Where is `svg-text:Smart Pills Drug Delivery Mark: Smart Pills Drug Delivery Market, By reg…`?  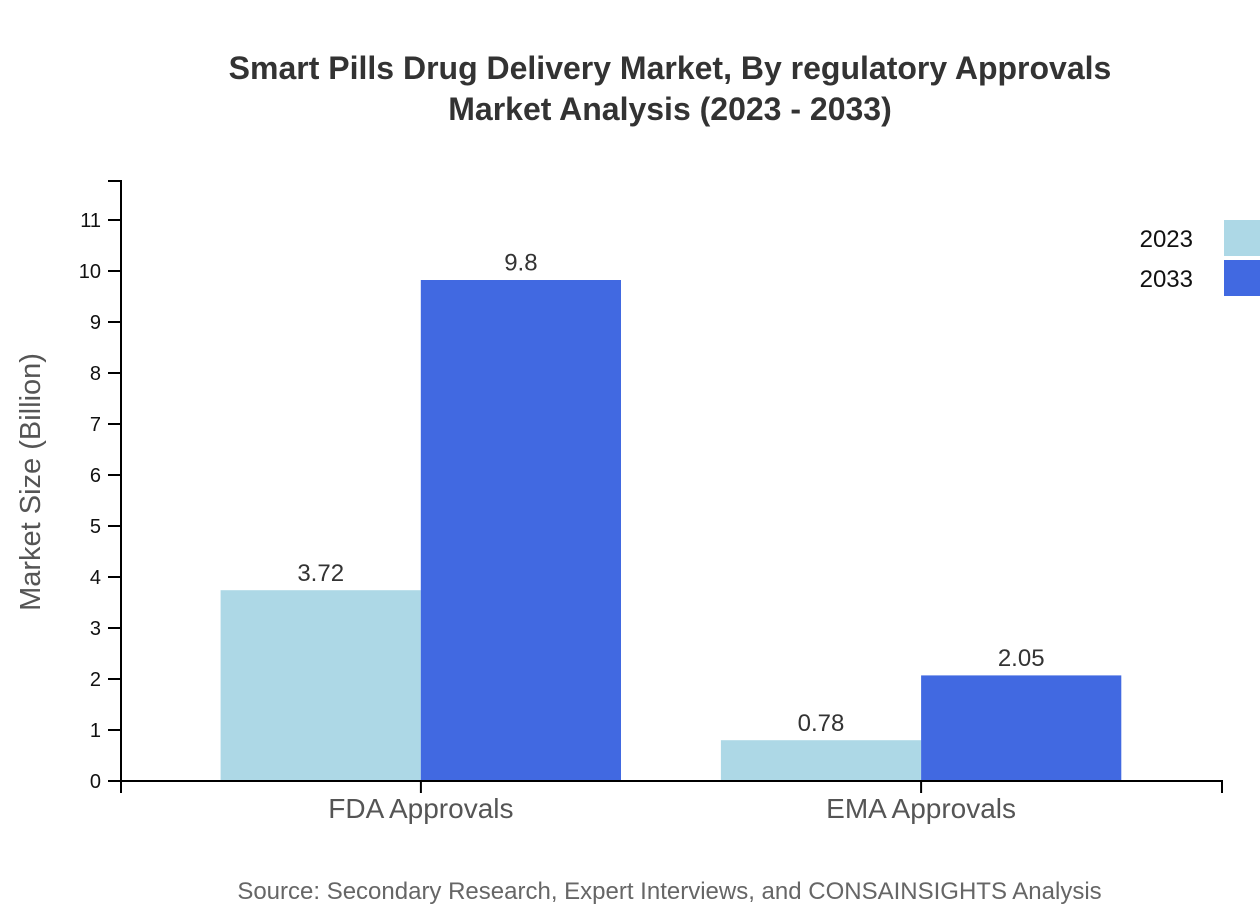
svg-text:Smart Pills Drug Delivery Mark: Smart Pills Drug Delivery Market, By reg… is located at coordinates (670, 68).